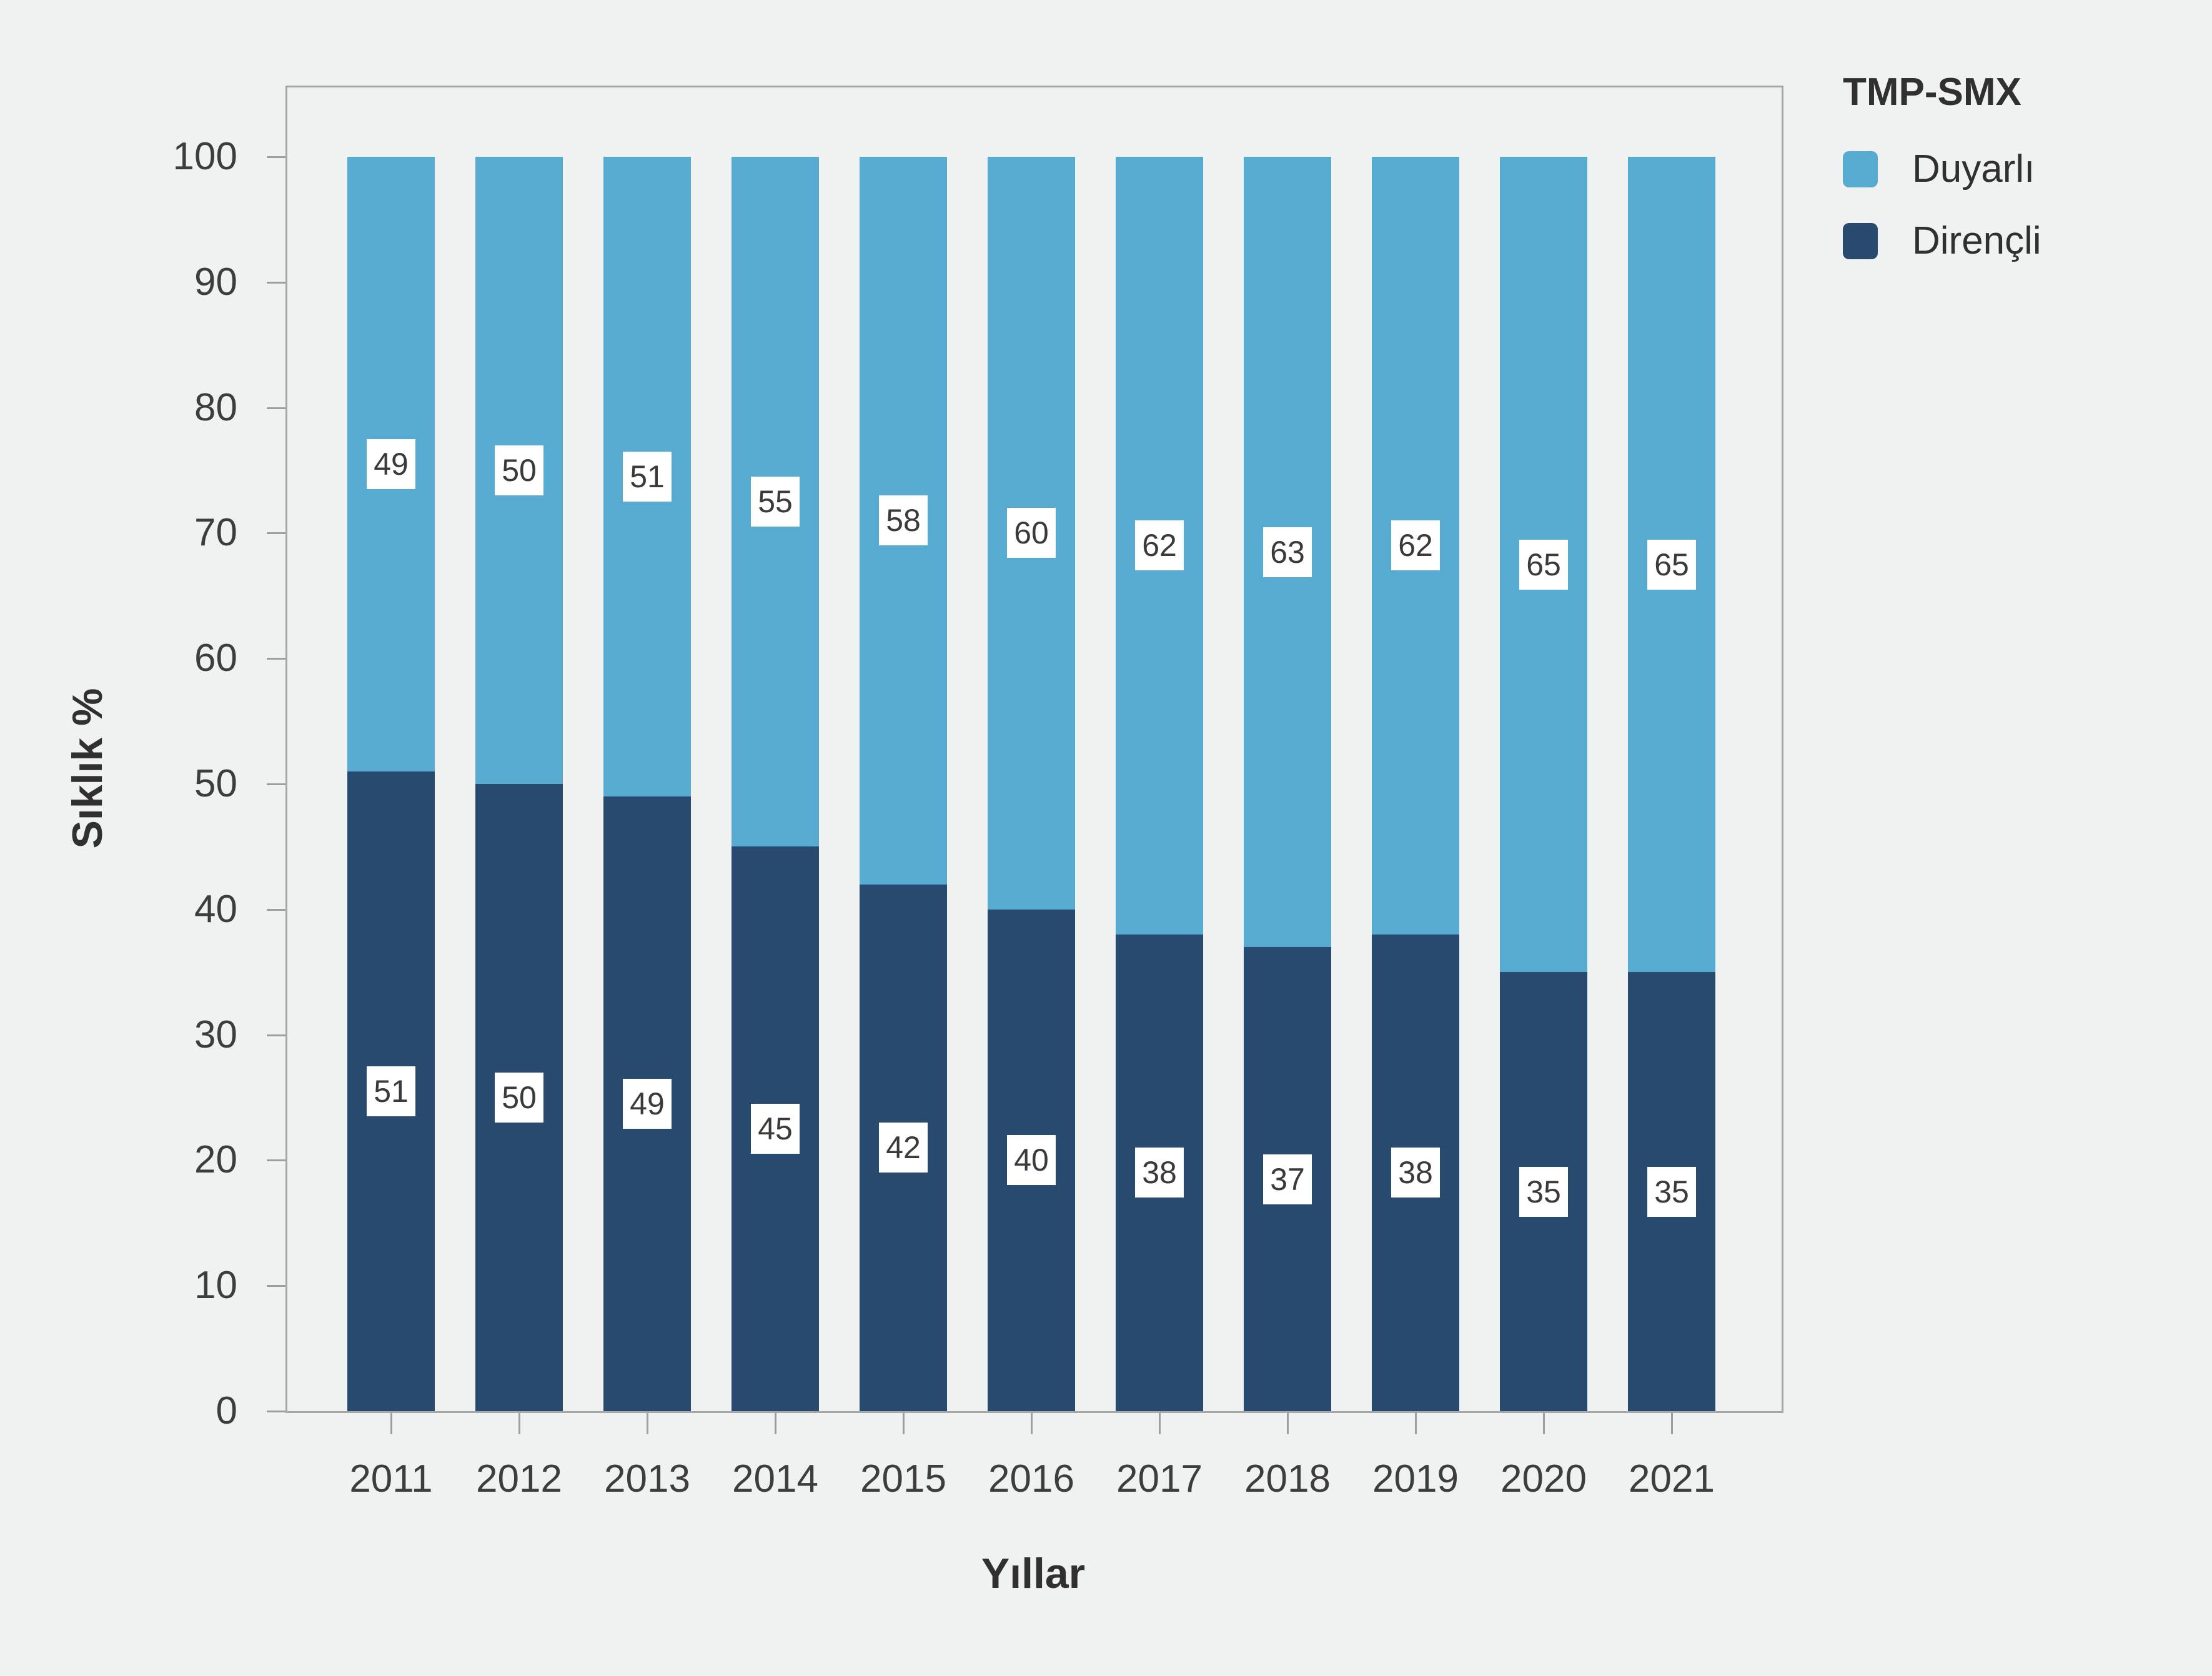 Image resolution: width=2212 pixels, height=1676 pixels. I want to click on direncli-value-label-2013: 49, so click(647, 1104).